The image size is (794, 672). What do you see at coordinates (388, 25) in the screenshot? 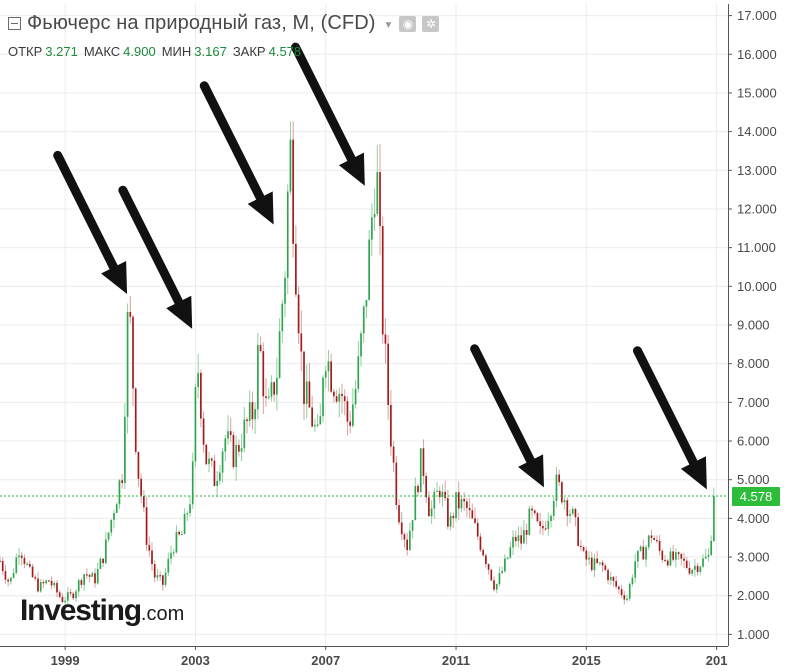
I see `caret-down-icon: ▼` at bounding box center [388, 25].